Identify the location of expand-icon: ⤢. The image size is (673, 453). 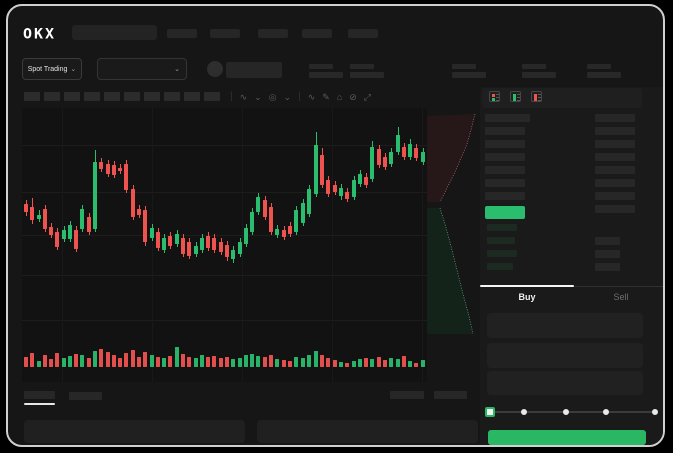
(367, 96).